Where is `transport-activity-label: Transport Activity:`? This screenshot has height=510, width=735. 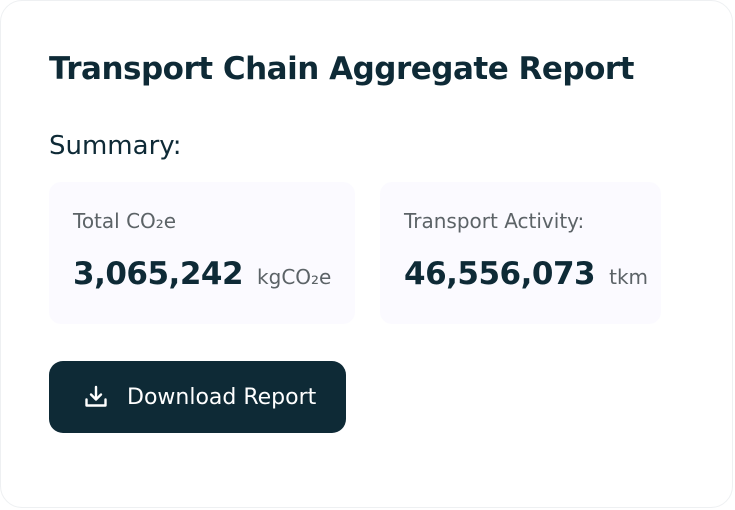 transport-activity-label: Transport Activity: is located at coordinates (494, 221).